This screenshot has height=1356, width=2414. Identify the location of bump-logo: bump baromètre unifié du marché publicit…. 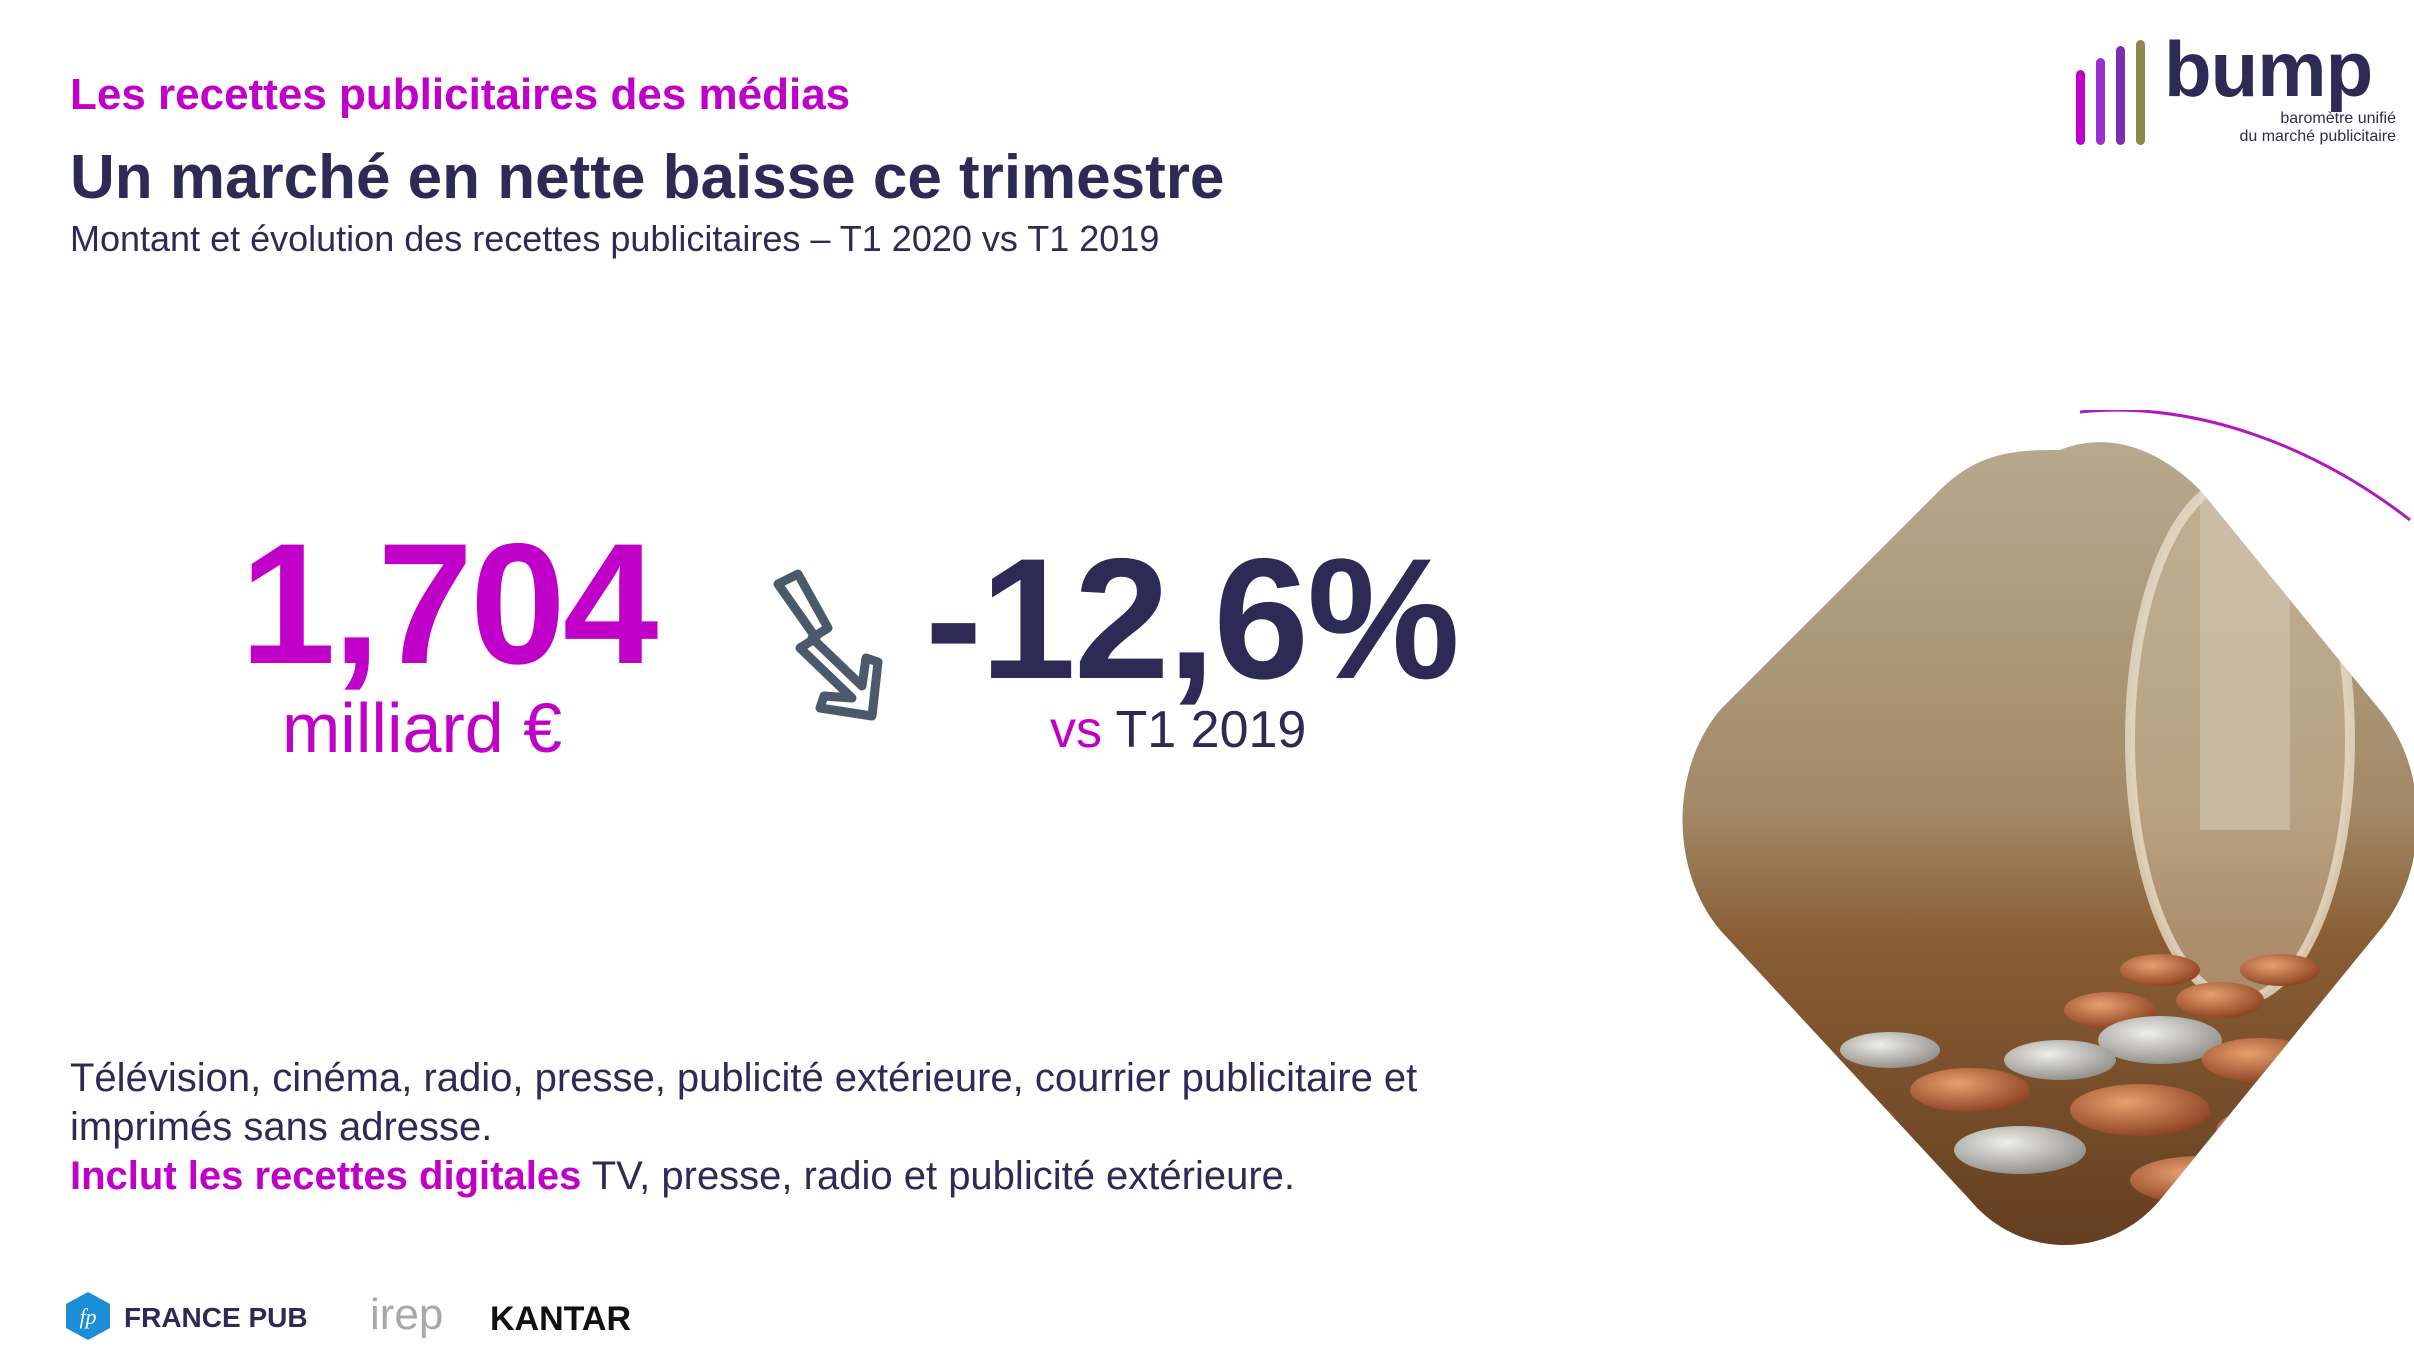
(2231, 87).